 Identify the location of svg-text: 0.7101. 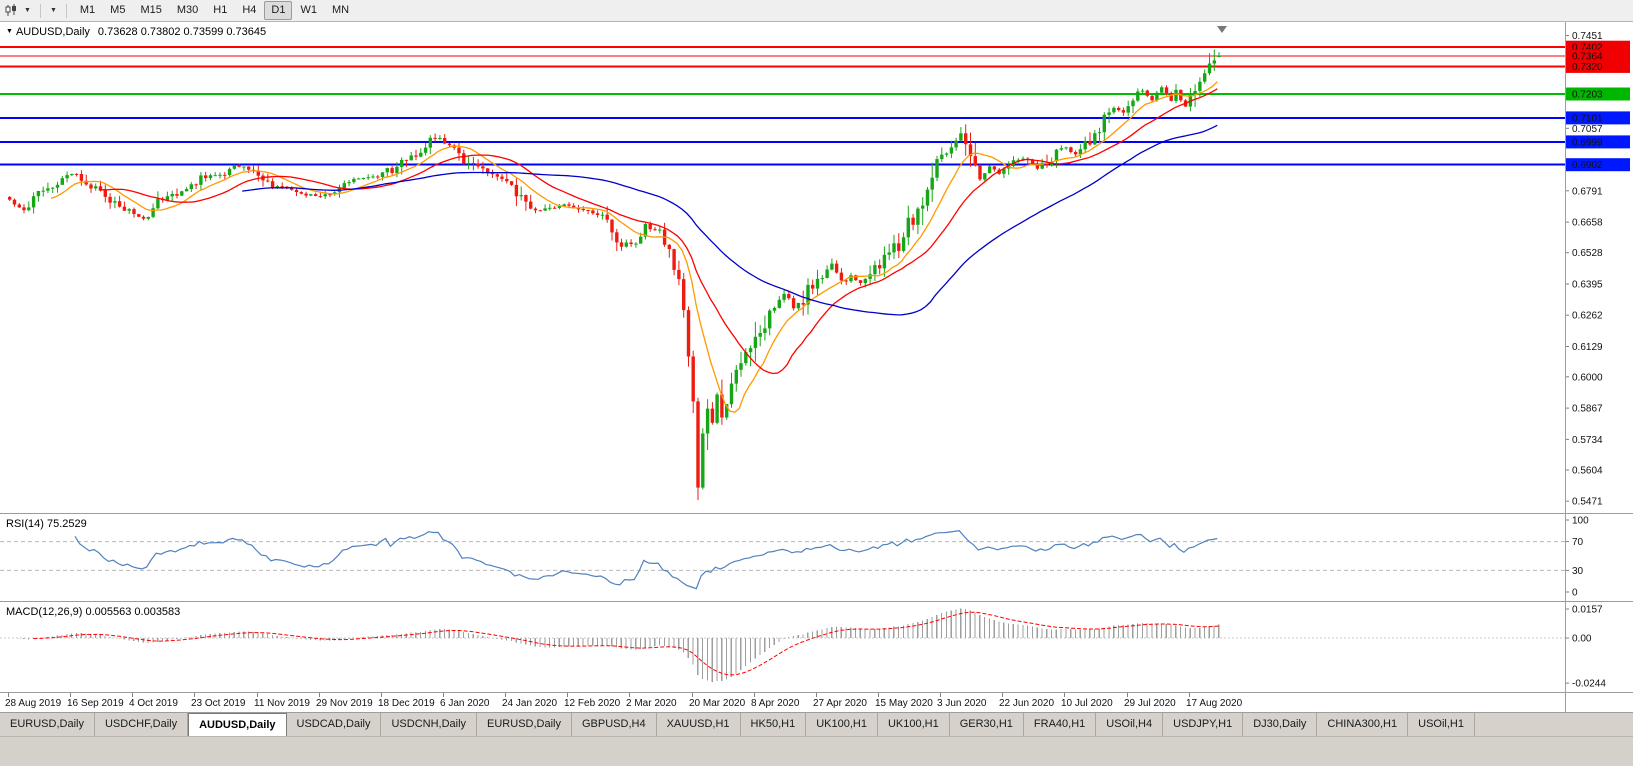
(1587, 118).